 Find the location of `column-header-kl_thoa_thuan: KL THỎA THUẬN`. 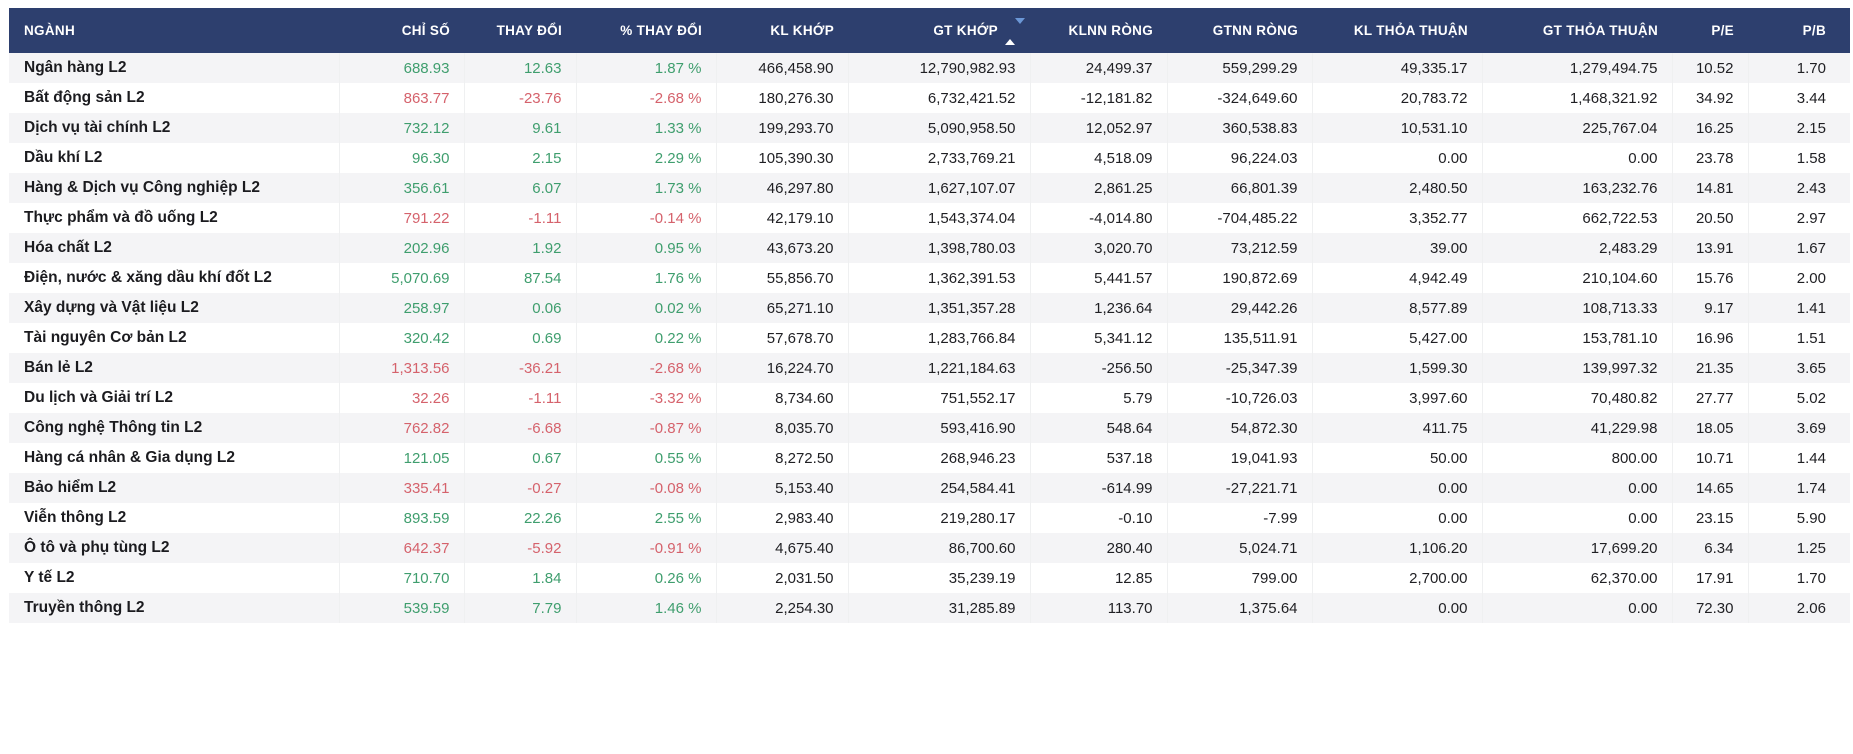

column-header-kl_thoa_thuan: KL THỎA THUẬN is located at coordinates (1397, 30).